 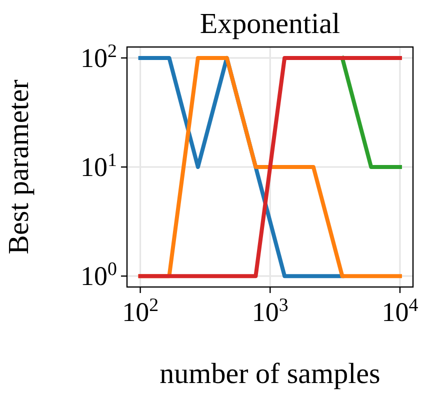 I want to click on y-tick-label: 10$^{0}$, so click(x=98, y=275).